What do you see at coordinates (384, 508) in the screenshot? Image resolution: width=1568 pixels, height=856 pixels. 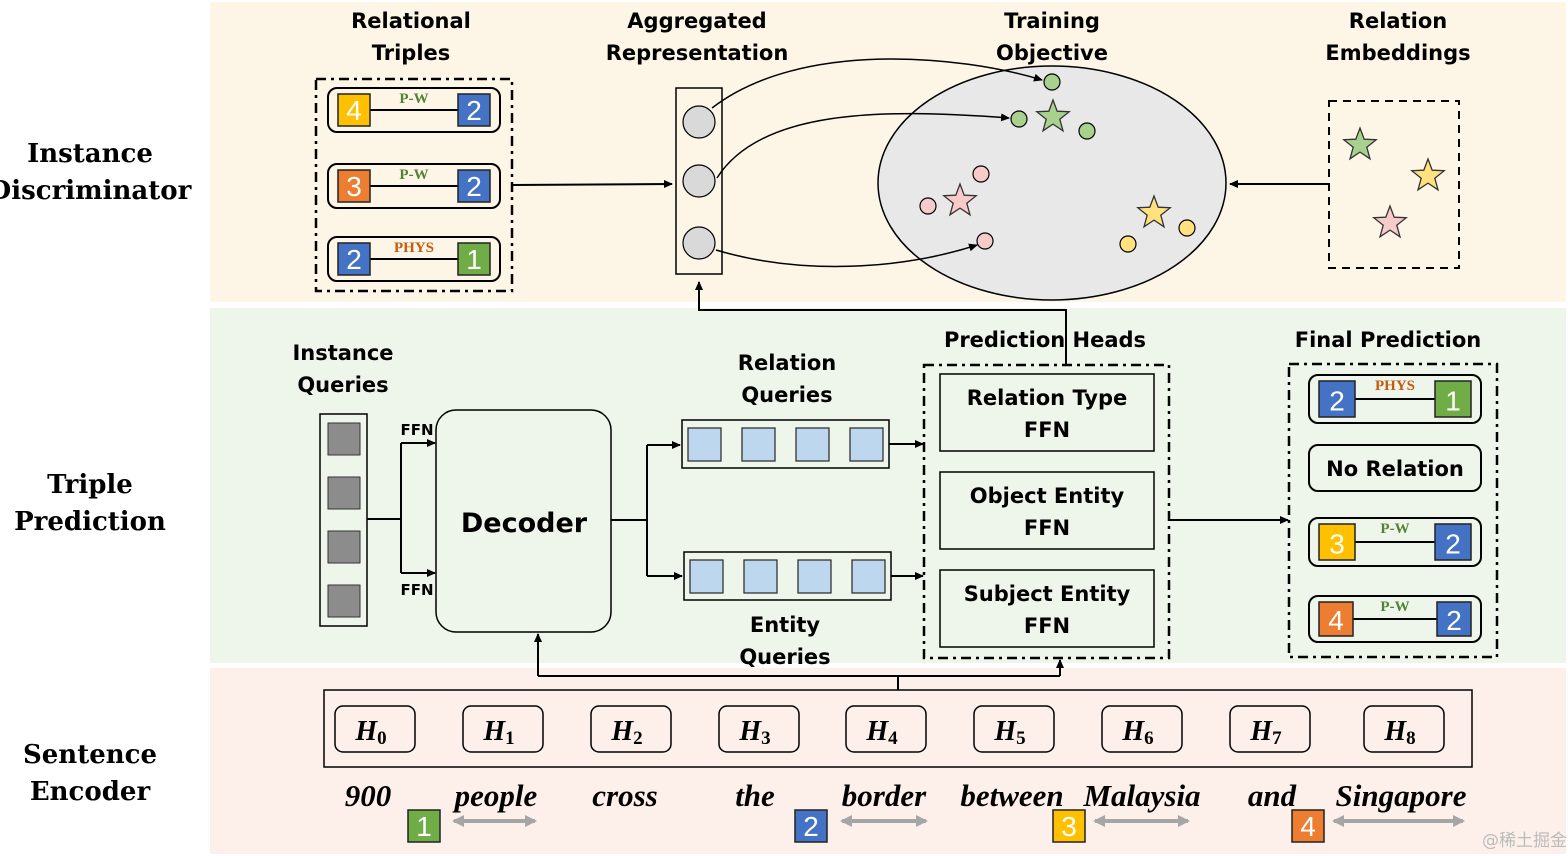 I see `queries-connector` at bounding box center [384, 508].